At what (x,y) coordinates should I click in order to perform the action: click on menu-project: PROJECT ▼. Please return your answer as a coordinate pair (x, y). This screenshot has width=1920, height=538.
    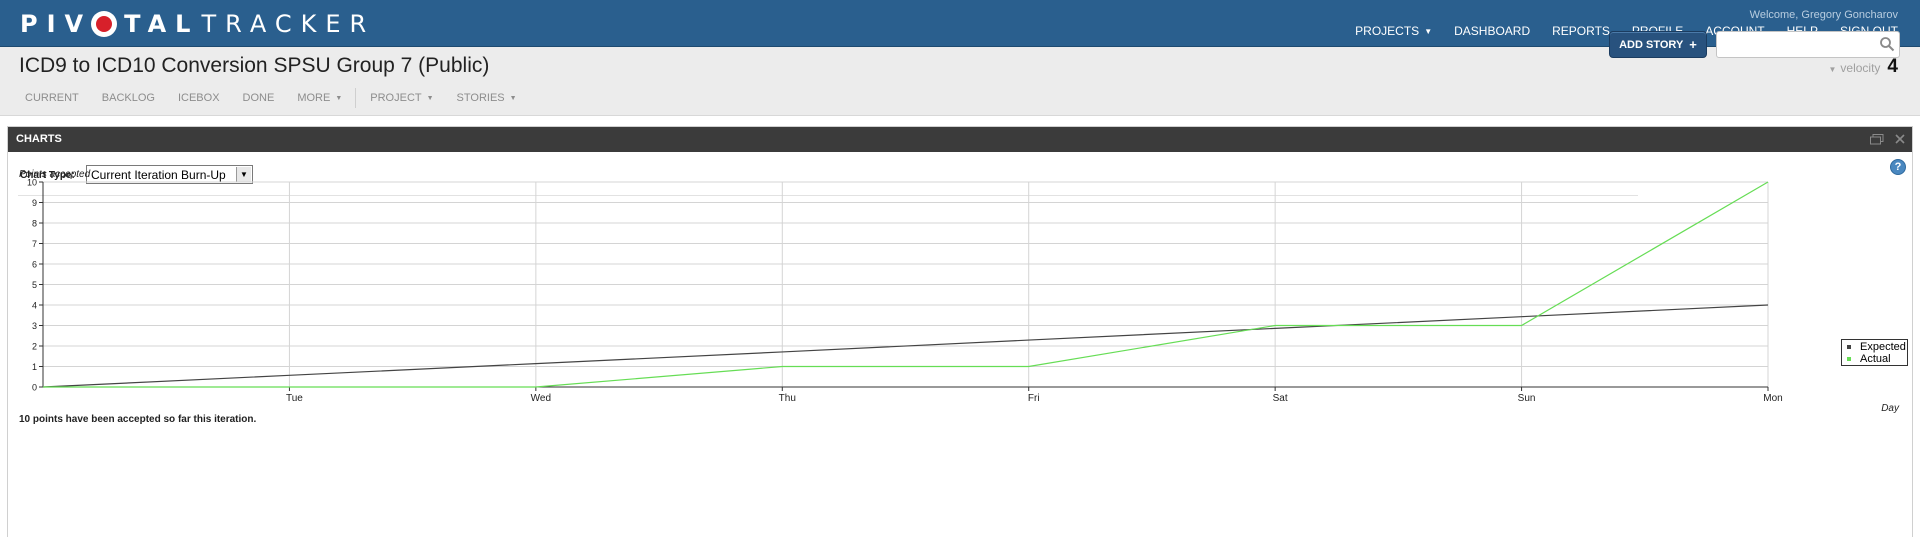
    Looking at the image, I should click on (402, 98).